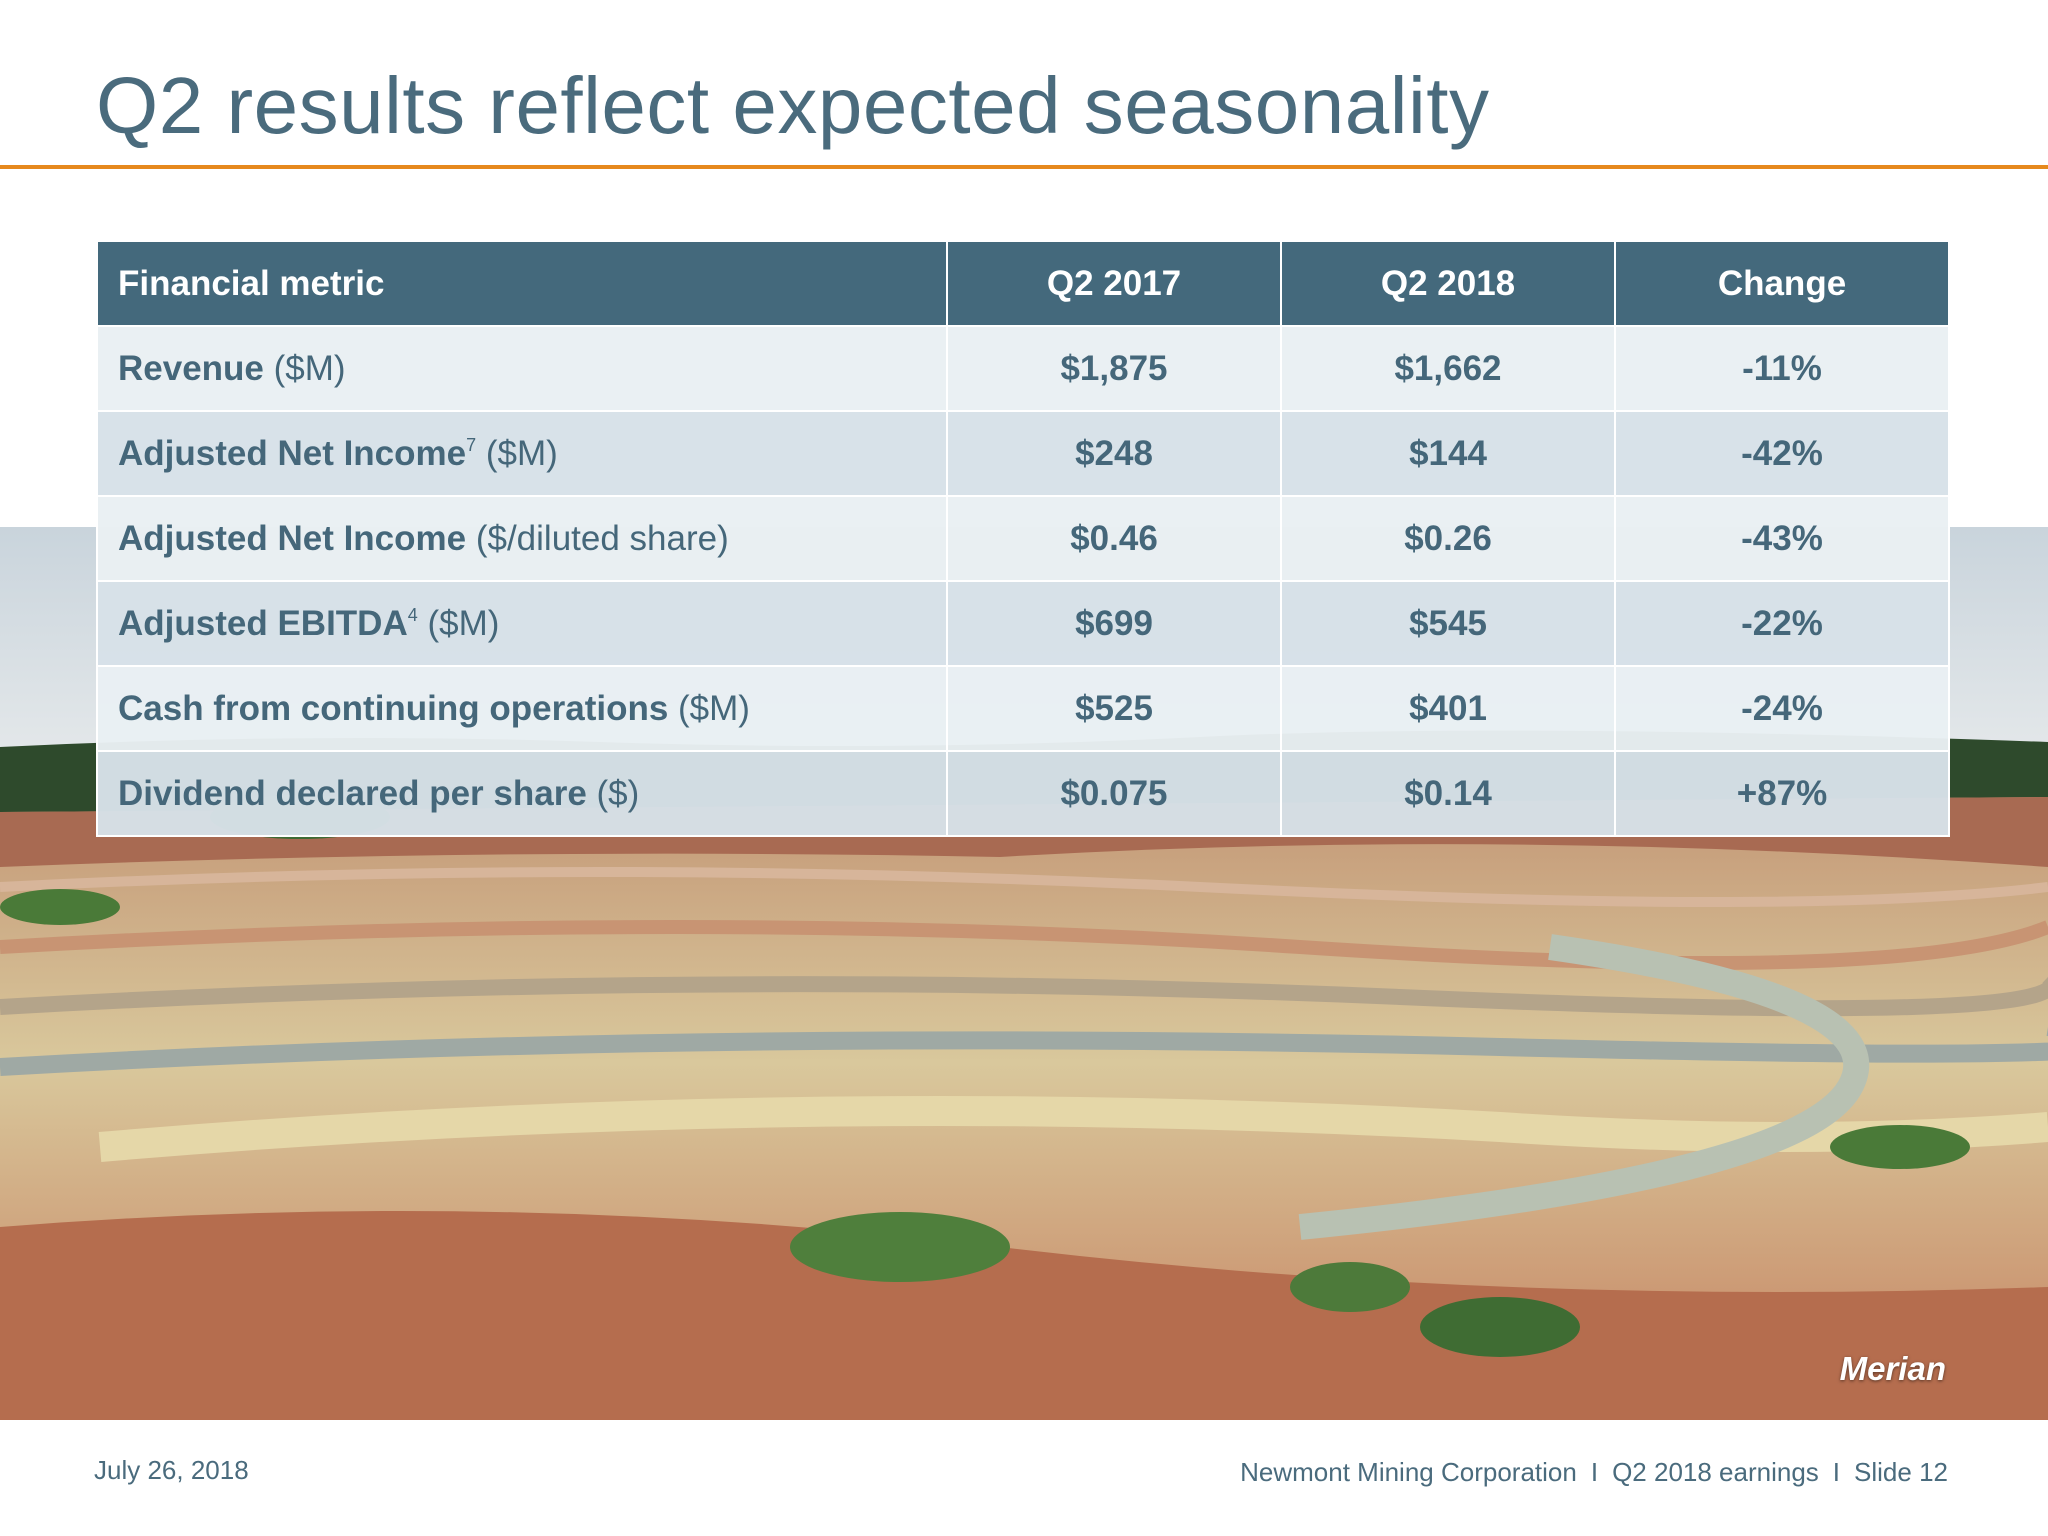 The height and width of the screenshot is (1536, 2048). What do you see at coordinates (1782, 538) in the screenshot?
I see `change-value: -43%` at bounding box center [1782, 538].